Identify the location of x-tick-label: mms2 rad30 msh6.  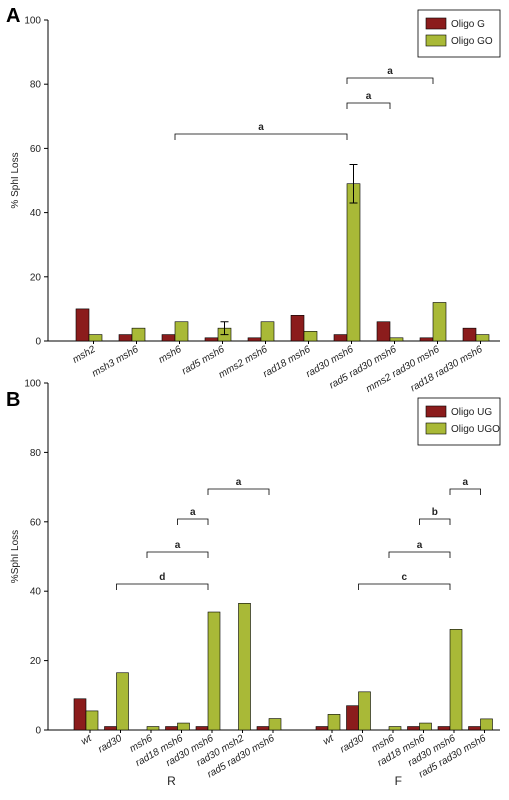
(403, 369).